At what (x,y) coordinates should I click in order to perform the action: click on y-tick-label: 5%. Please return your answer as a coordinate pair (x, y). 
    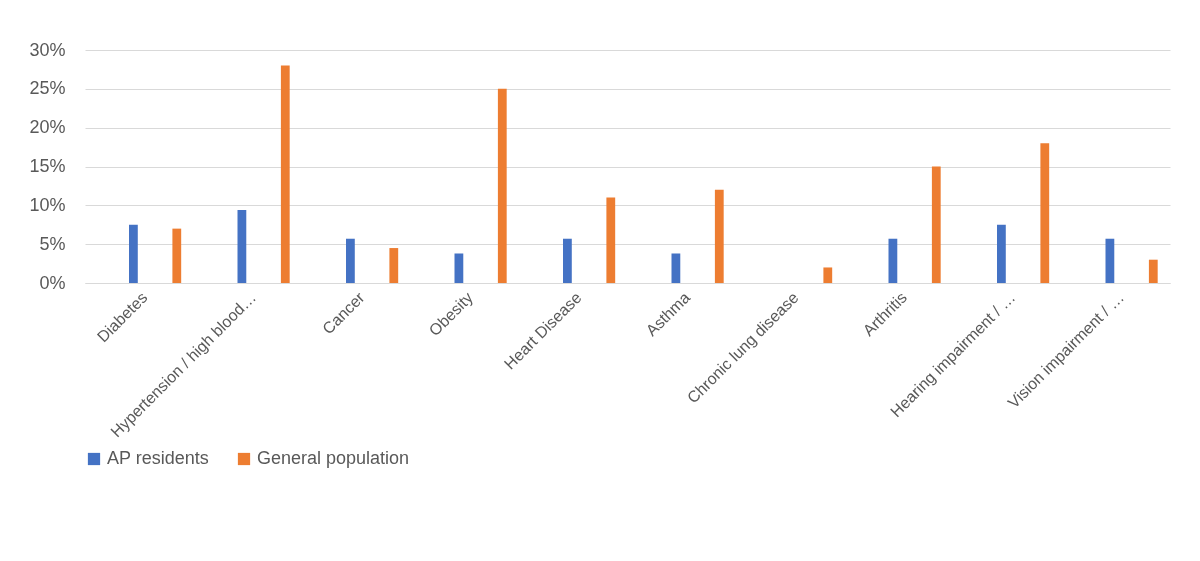
    Looking at the image, I should click on (52, 243).